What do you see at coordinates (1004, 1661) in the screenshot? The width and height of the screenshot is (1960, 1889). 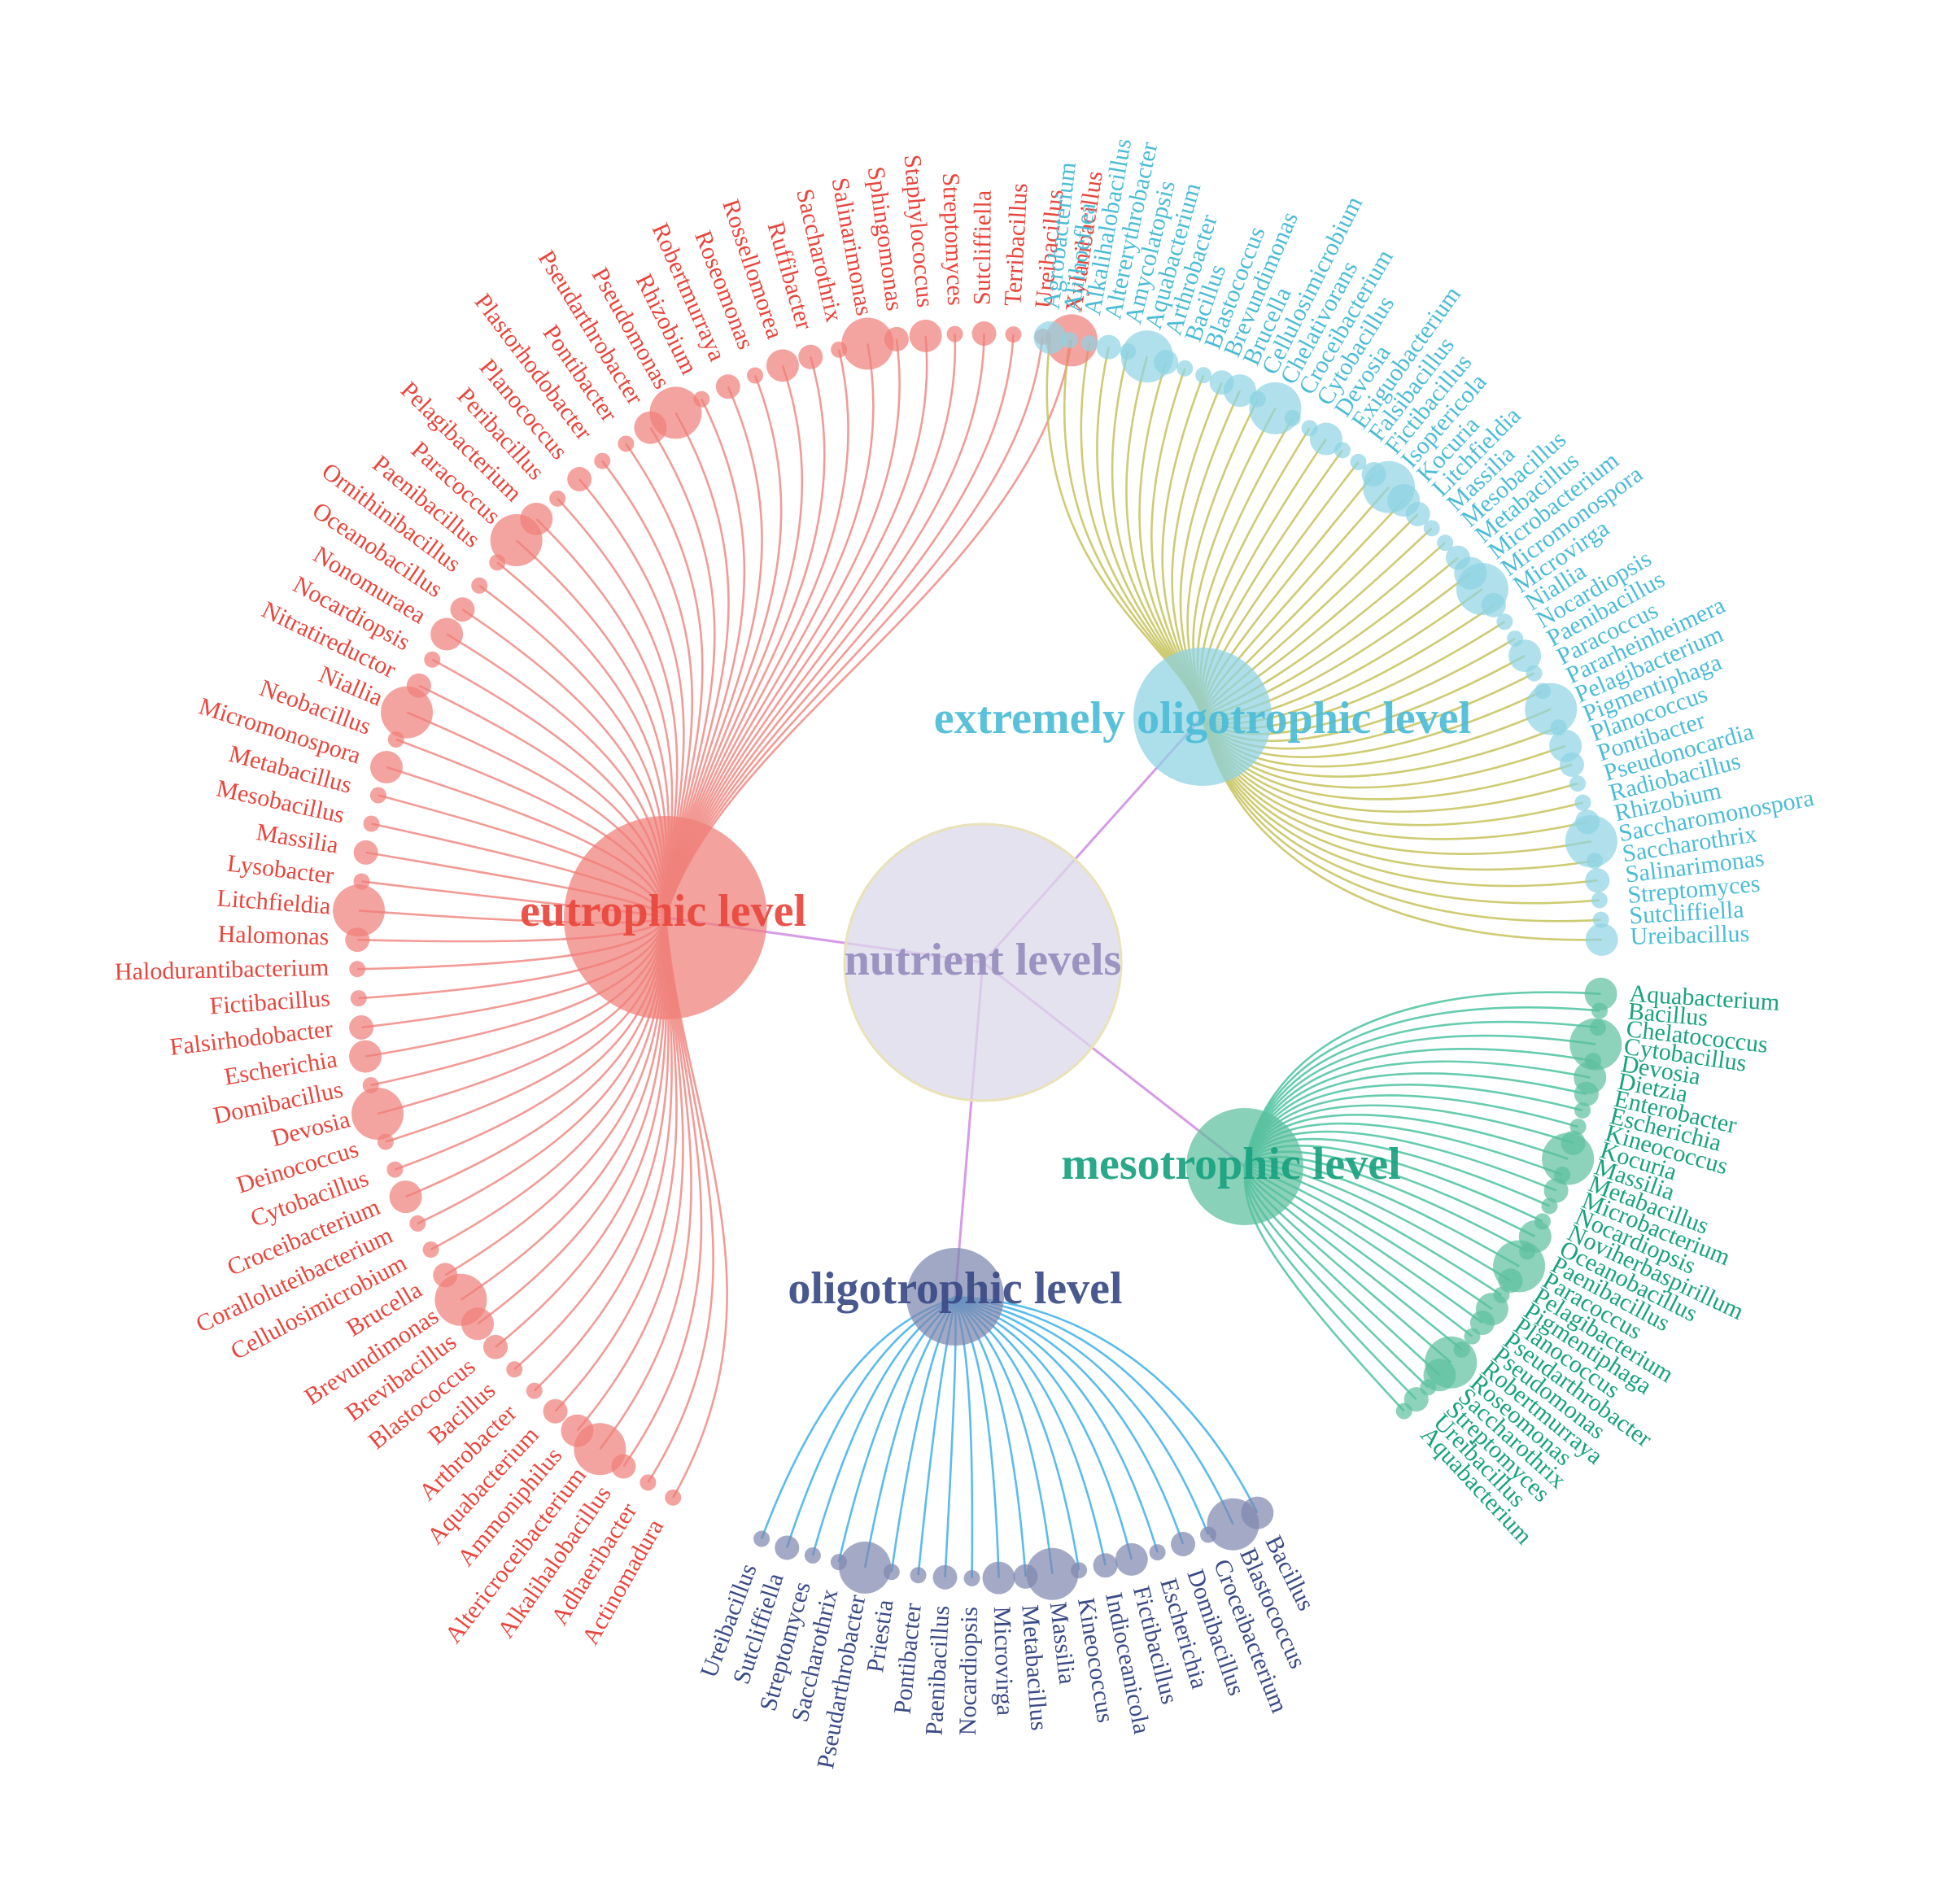 I see `leaf-label: Microvirga` at bounding box center [1004, 1661].